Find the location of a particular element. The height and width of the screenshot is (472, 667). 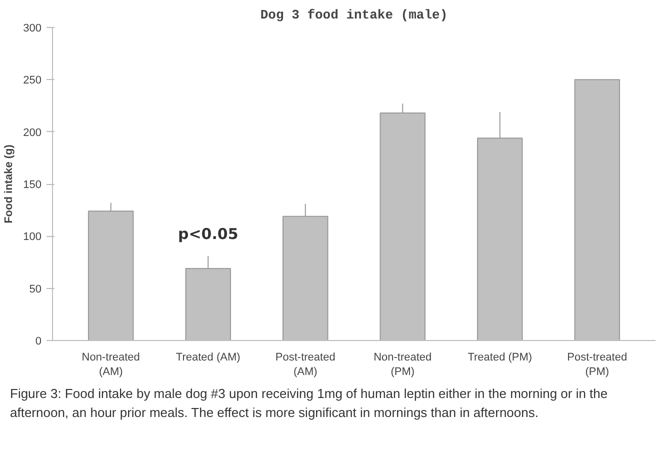

y-tick-label: 50 is located at coordinates (35, 289).